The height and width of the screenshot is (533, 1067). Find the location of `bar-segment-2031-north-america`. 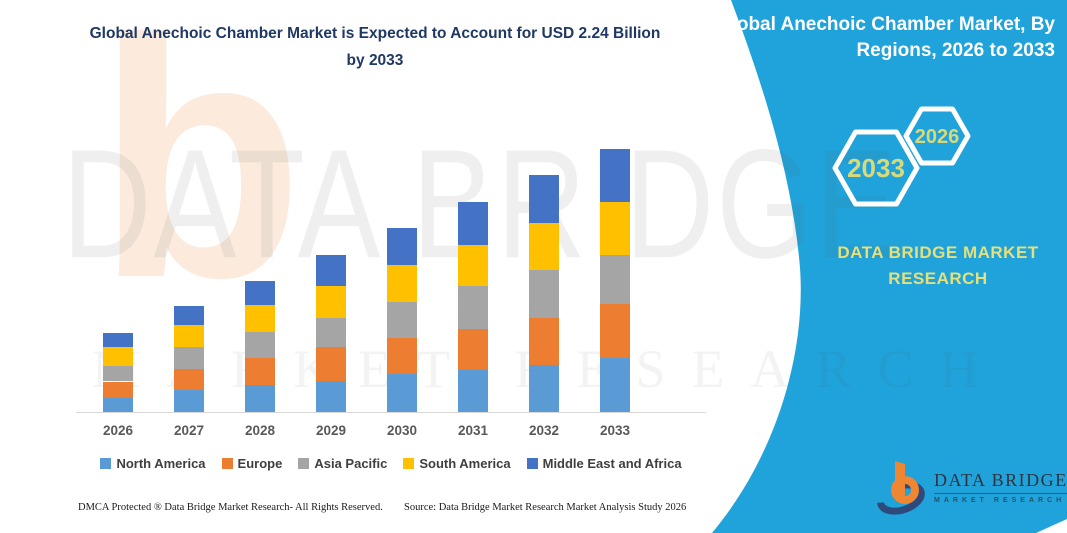

bar-segment-2031-north-america is located at coordinates (473, 390).